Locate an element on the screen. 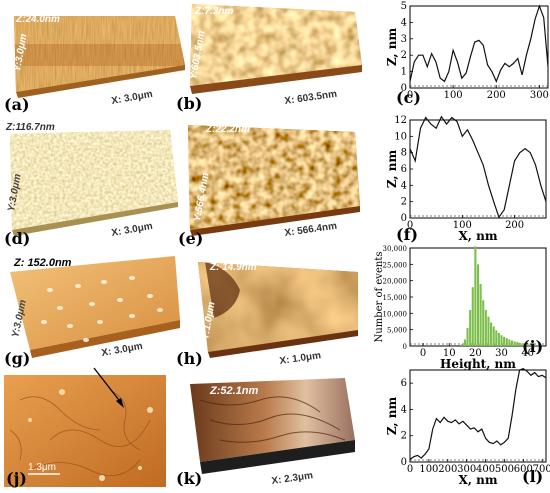 The image size is (550, 493). panel-label-j: (j) is located at coordinates (16, 478).